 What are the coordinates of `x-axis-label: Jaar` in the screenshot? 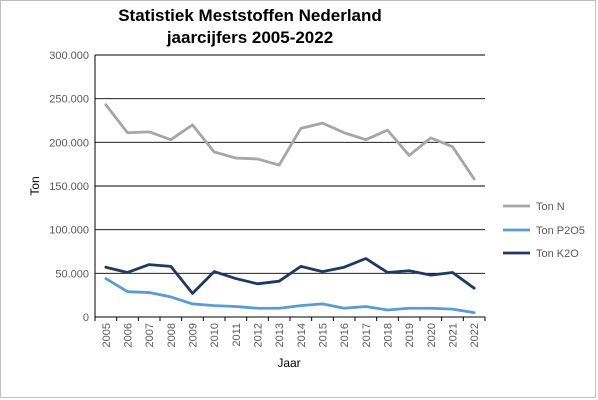 It's located at (288, 363).